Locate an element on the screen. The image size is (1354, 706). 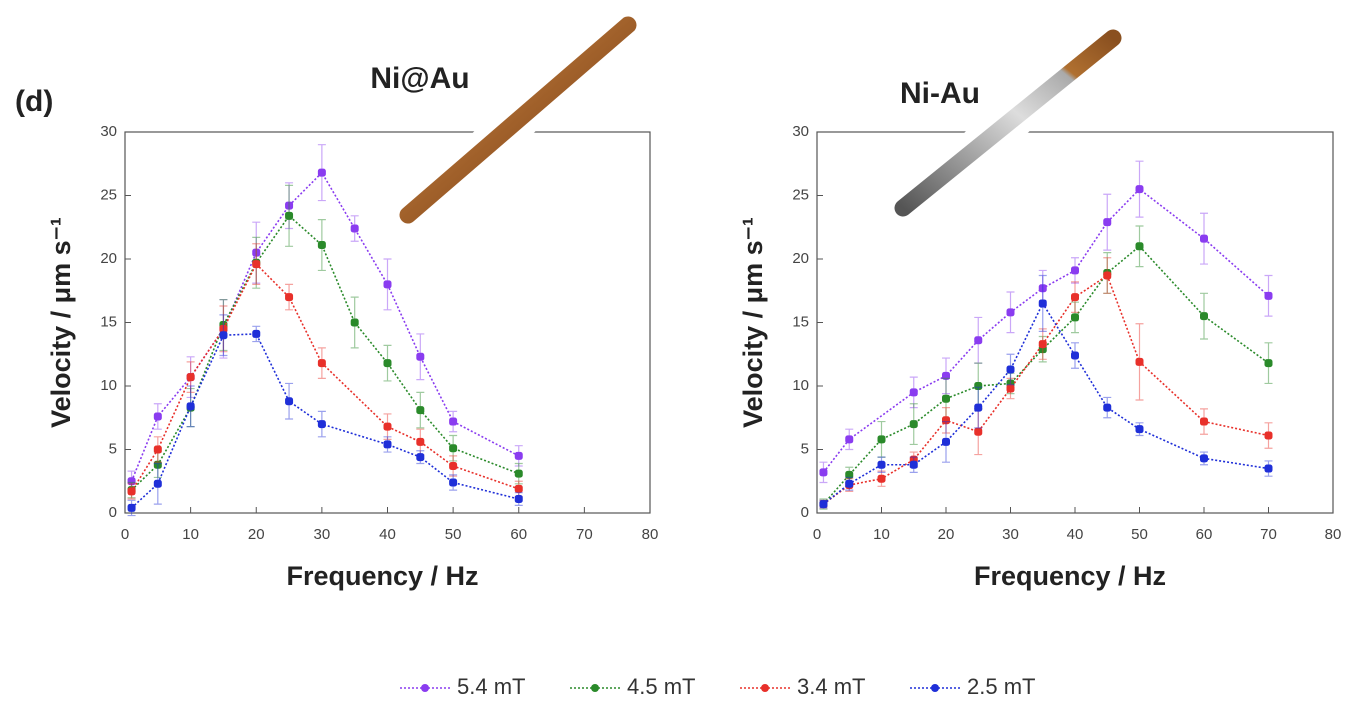
legend-label: 4.5 mT is located at coordinates (661, 686).